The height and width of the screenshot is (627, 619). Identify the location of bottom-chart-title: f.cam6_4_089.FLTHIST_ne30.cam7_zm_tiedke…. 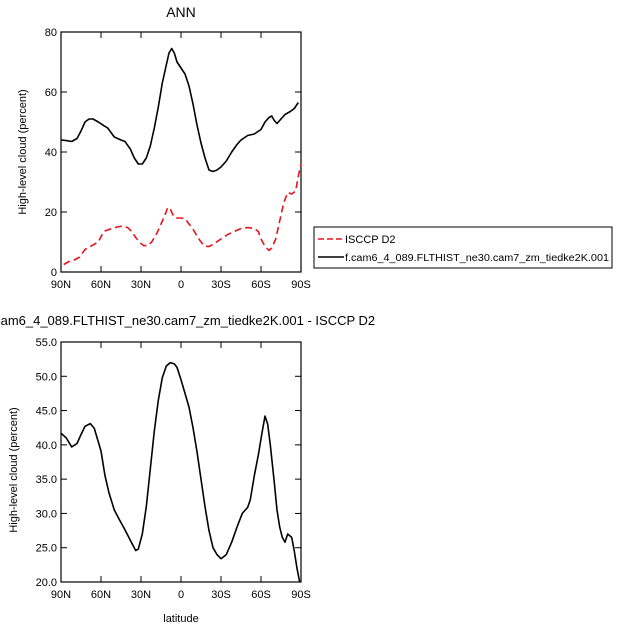
(187, 320).